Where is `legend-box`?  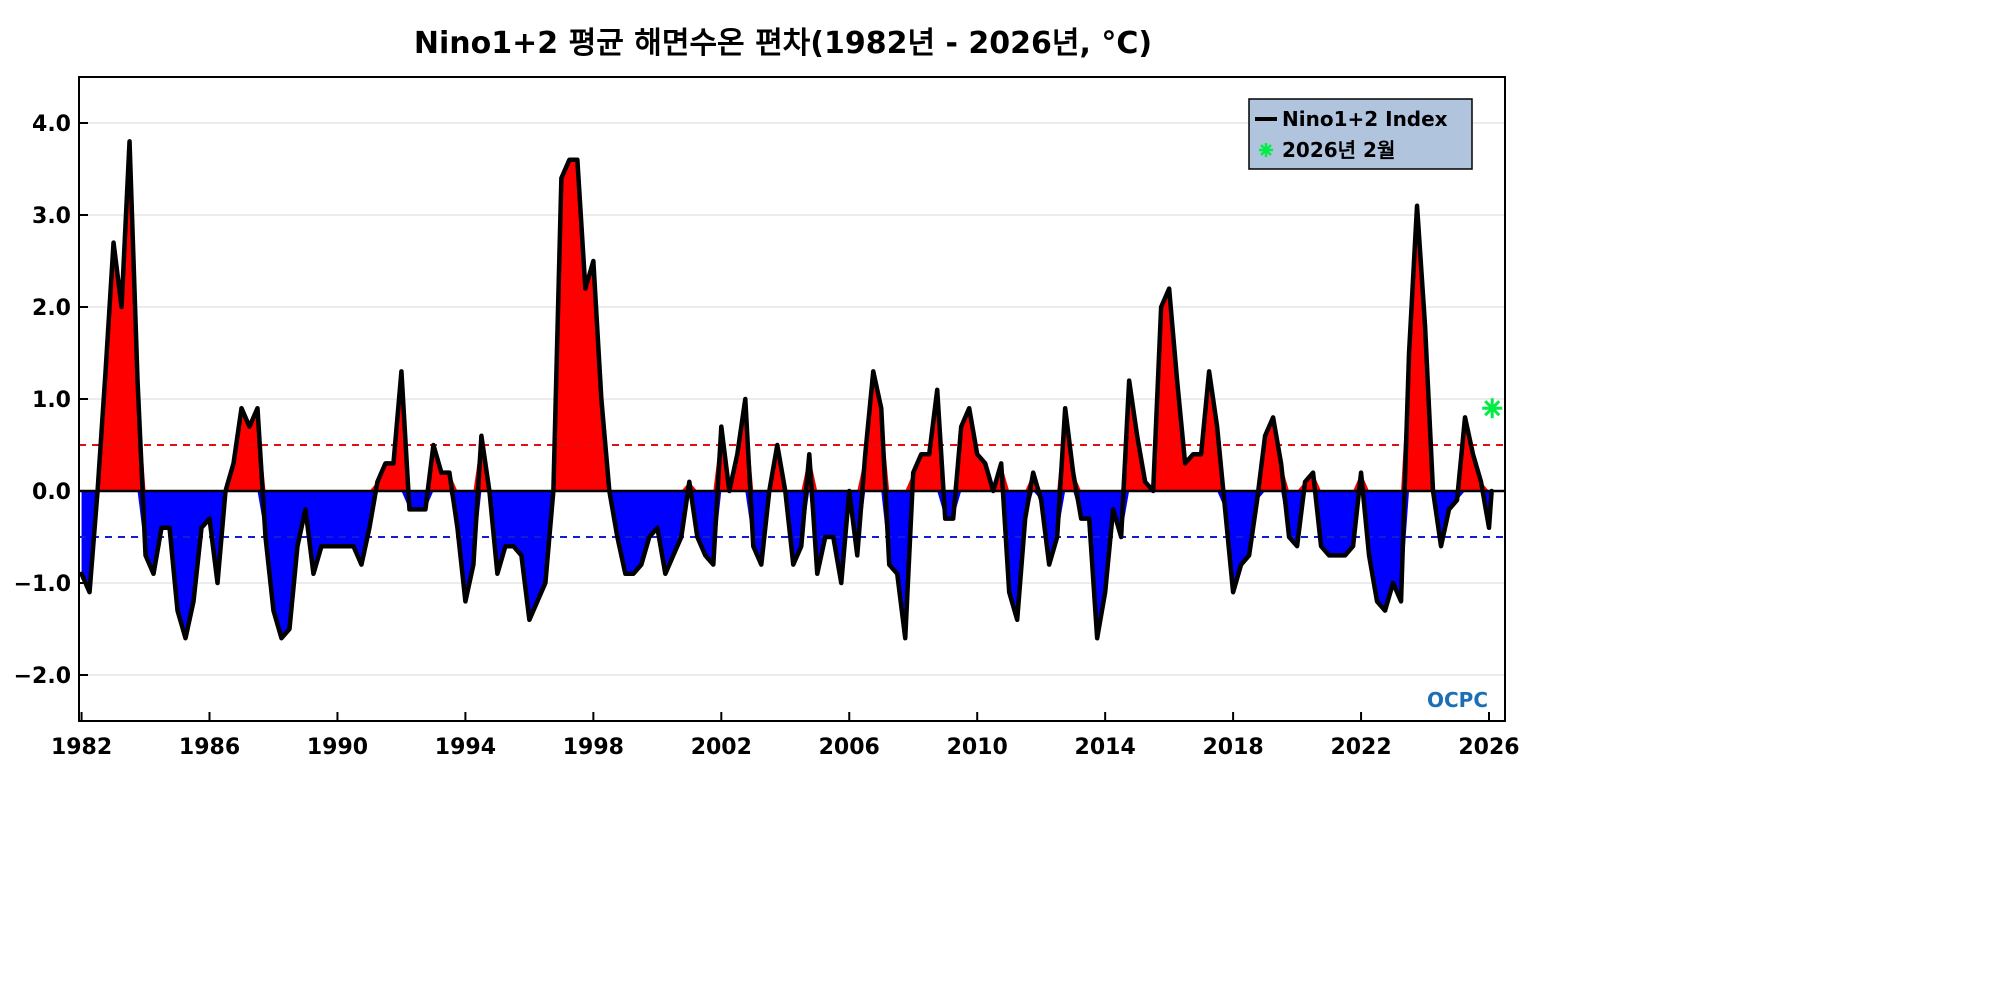 legend-box is located at coordinates (1360, 134).